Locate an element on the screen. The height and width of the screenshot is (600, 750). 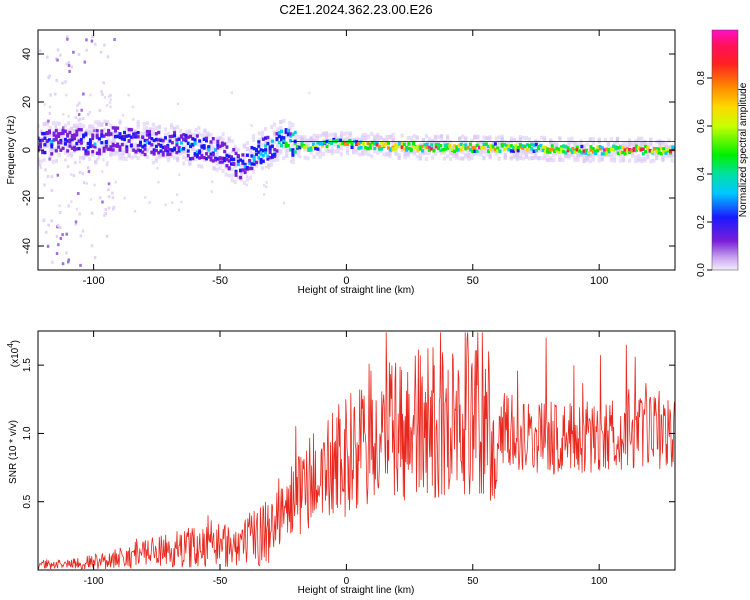
snr-y-label: SNR (10 * v/v) is located at coordinates (13, 452).